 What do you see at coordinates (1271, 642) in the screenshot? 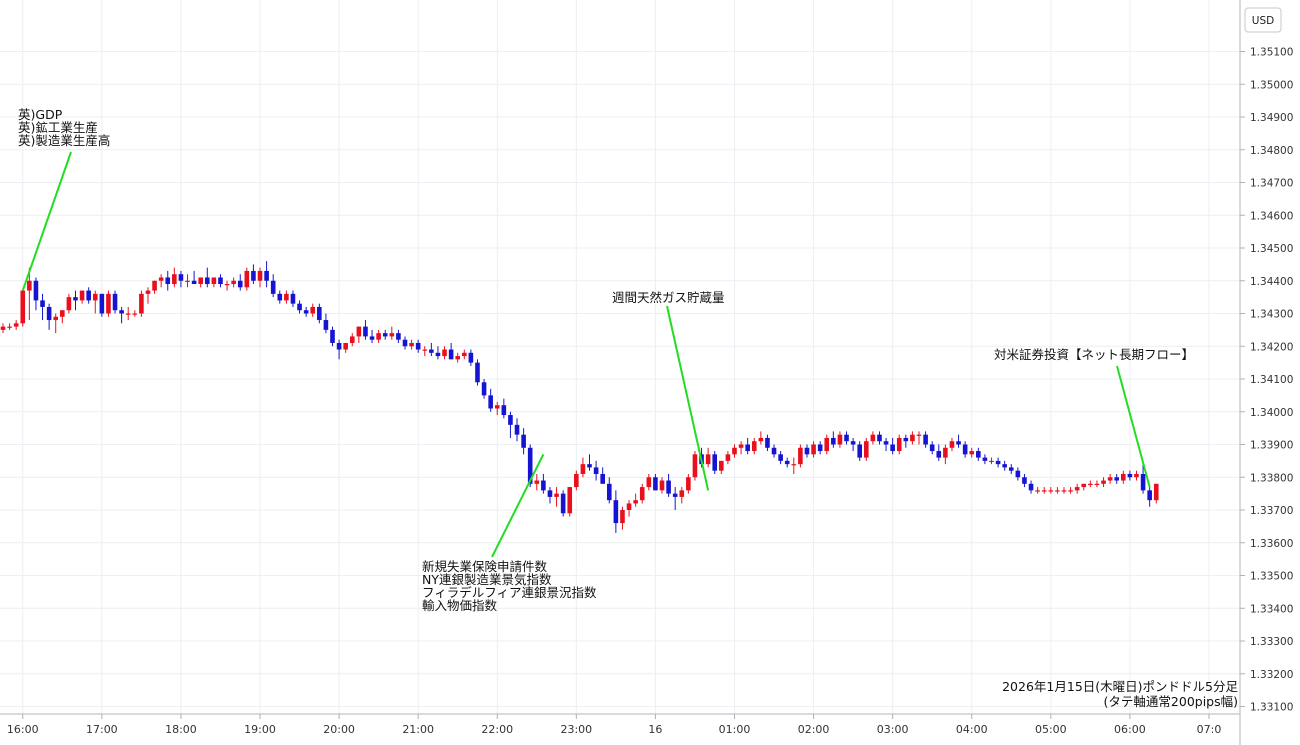
I see `y-tick-label: 1.33300` at bounding box center [1271, 642].